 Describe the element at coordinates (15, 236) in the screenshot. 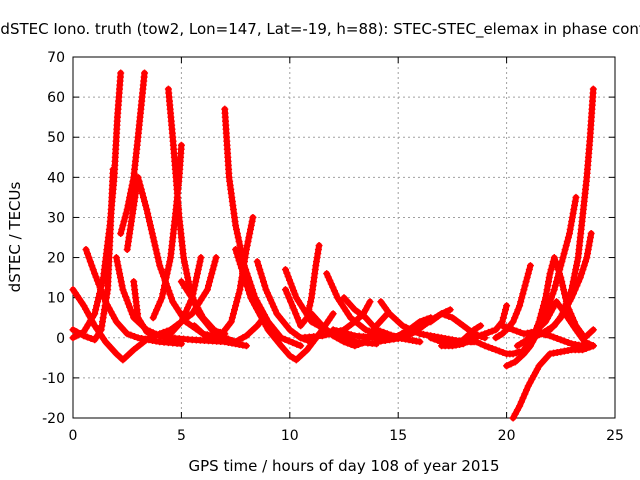

I see `y-axis-label: dSTEC / TECUs` at that location.